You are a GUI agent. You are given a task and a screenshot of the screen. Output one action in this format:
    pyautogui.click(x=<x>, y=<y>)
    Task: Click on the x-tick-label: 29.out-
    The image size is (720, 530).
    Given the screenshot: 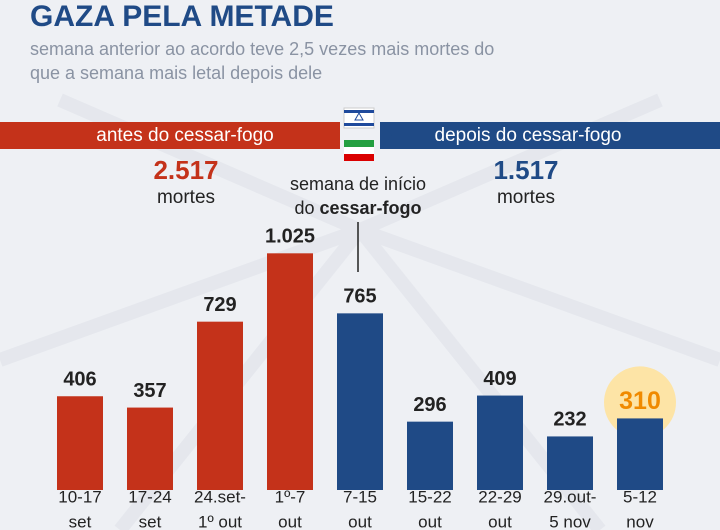 What is the action you would take?
    pyautogui.click(x=570, y=496)
    